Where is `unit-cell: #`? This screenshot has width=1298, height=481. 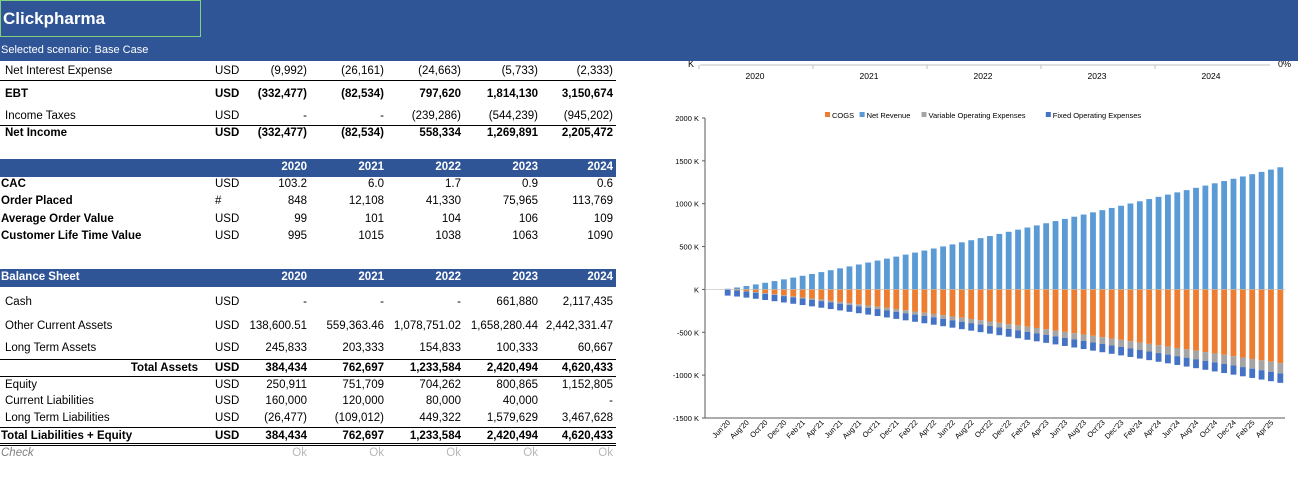
unit-cell: # is located at coordinates (218, 201).